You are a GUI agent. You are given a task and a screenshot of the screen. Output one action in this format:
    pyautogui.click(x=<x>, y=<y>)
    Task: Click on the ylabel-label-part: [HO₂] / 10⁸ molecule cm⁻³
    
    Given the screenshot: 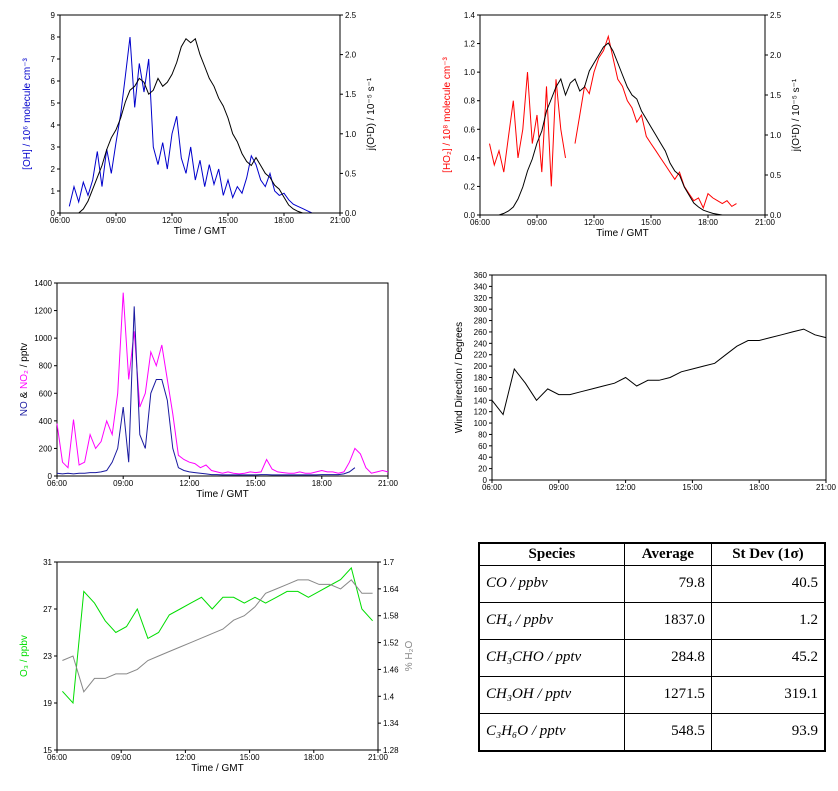 What is the action you would take?
    pyautogui.click(x=447, y=115)
    